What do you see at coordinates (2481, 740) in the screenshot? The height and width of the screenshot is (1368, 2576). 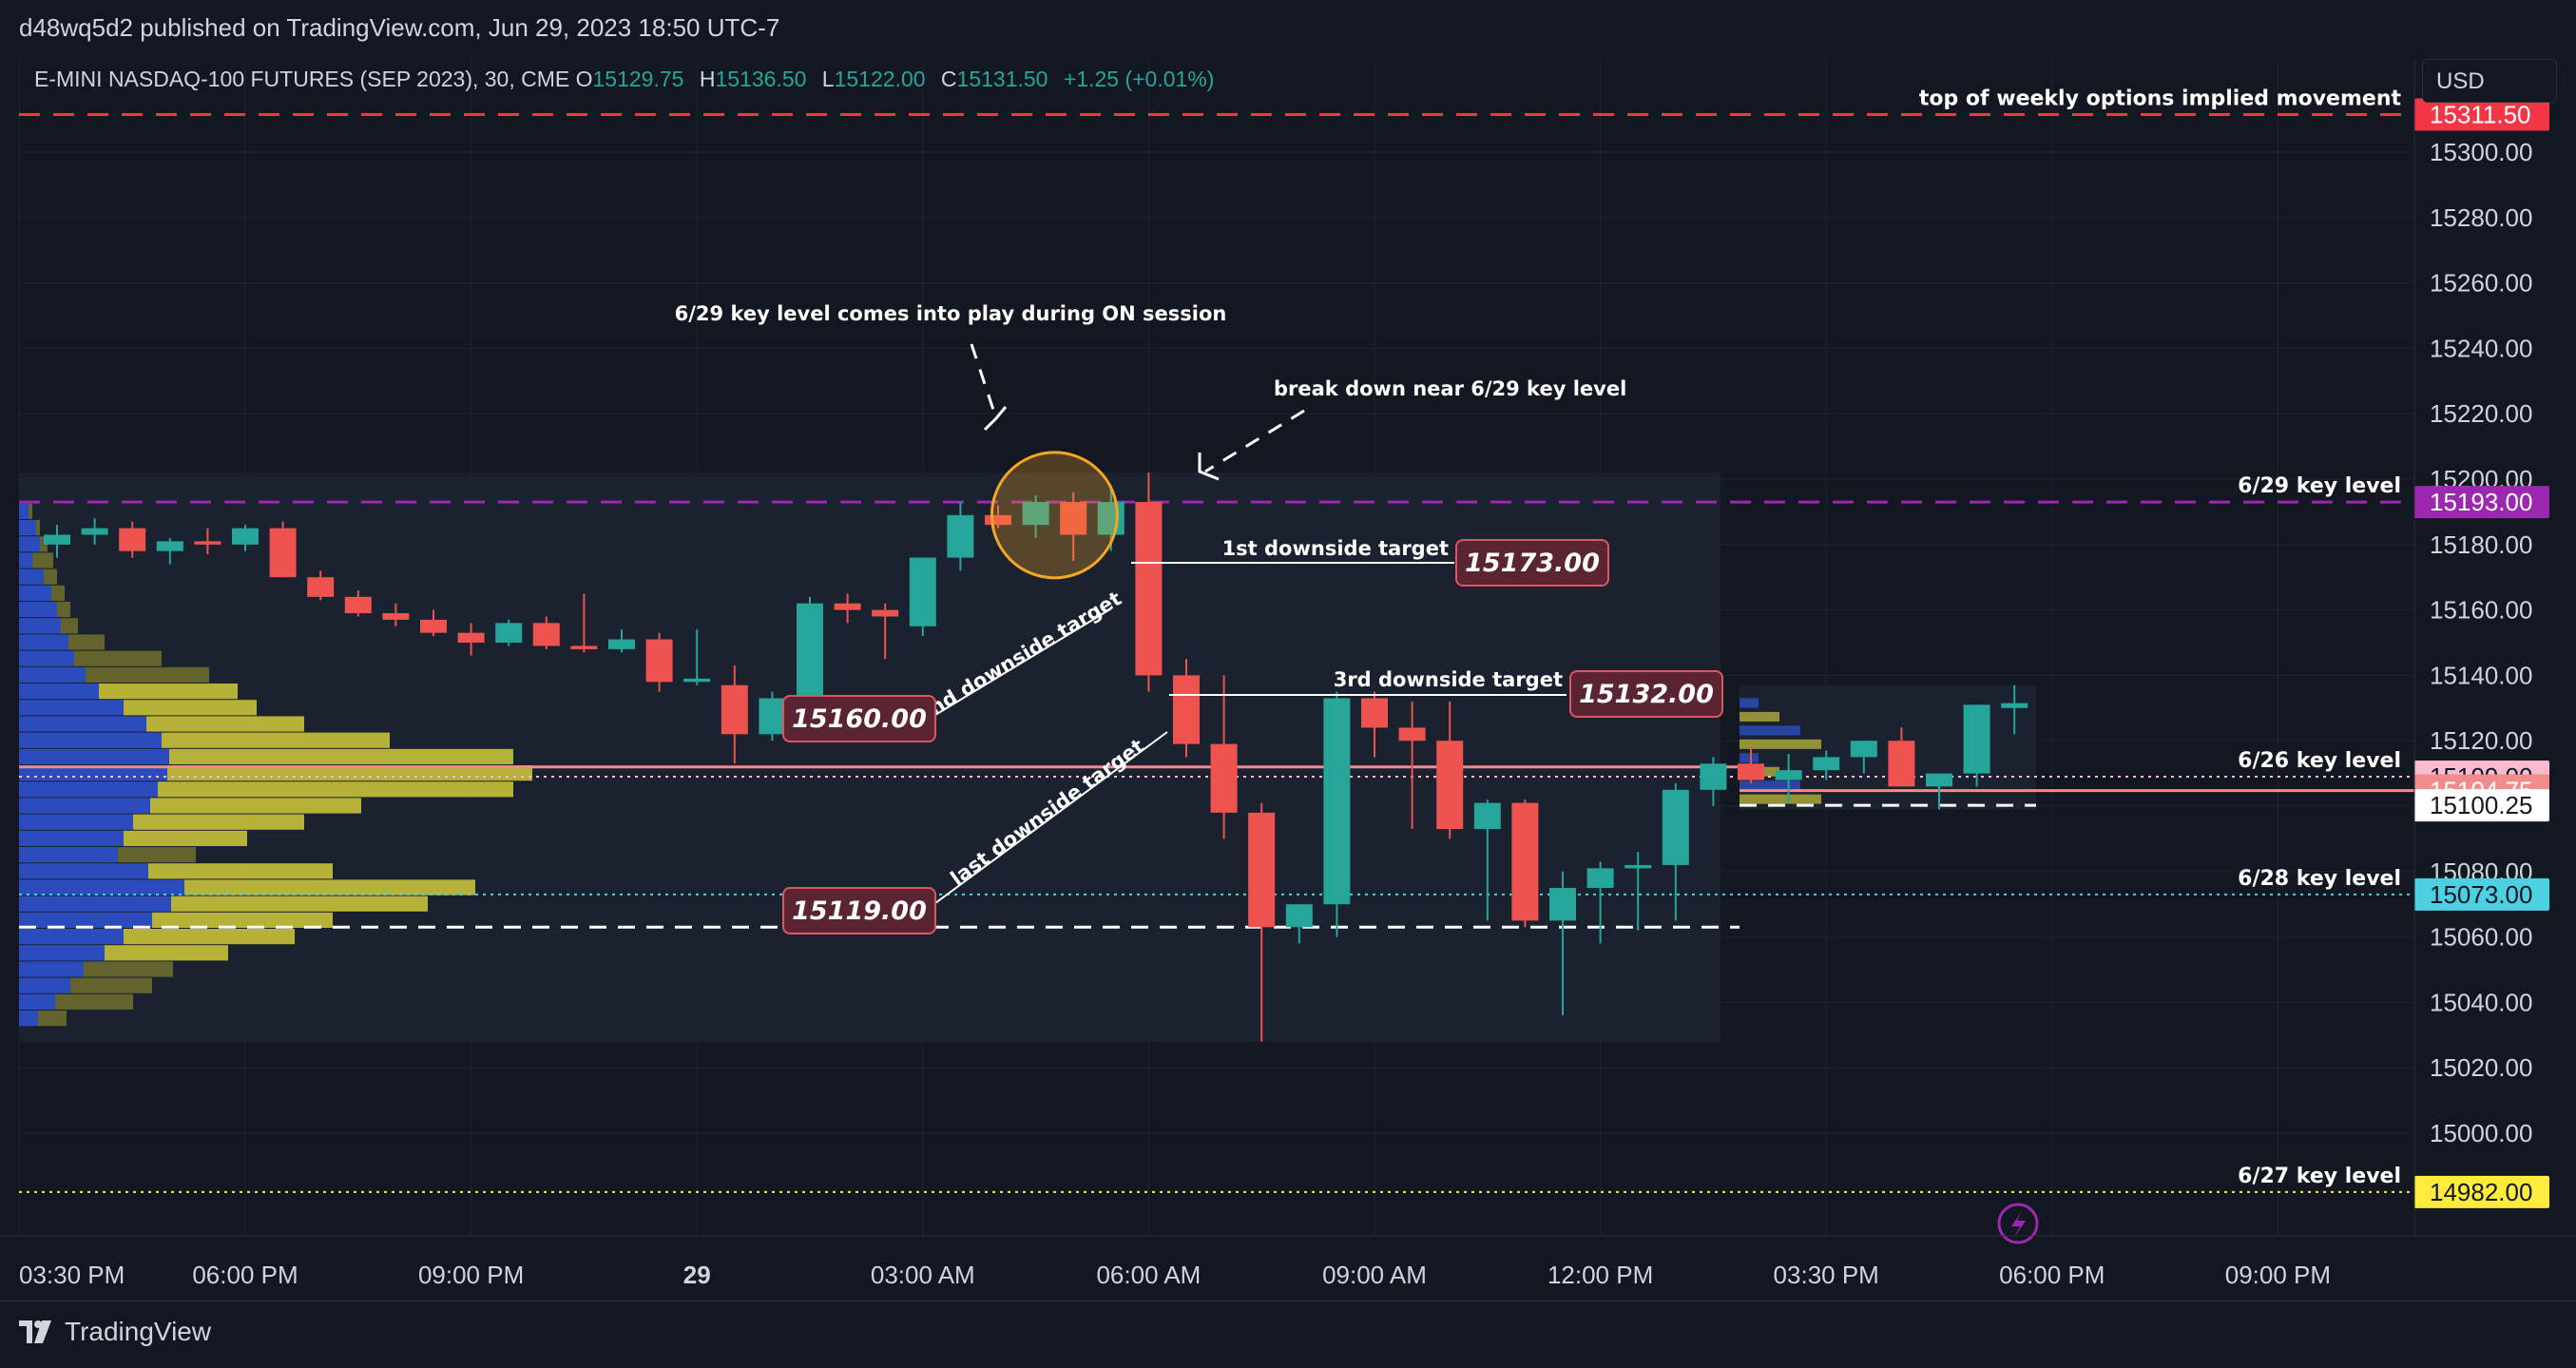 I see `y-tick-label: 15120.00` at bounding box center [2481, 740].